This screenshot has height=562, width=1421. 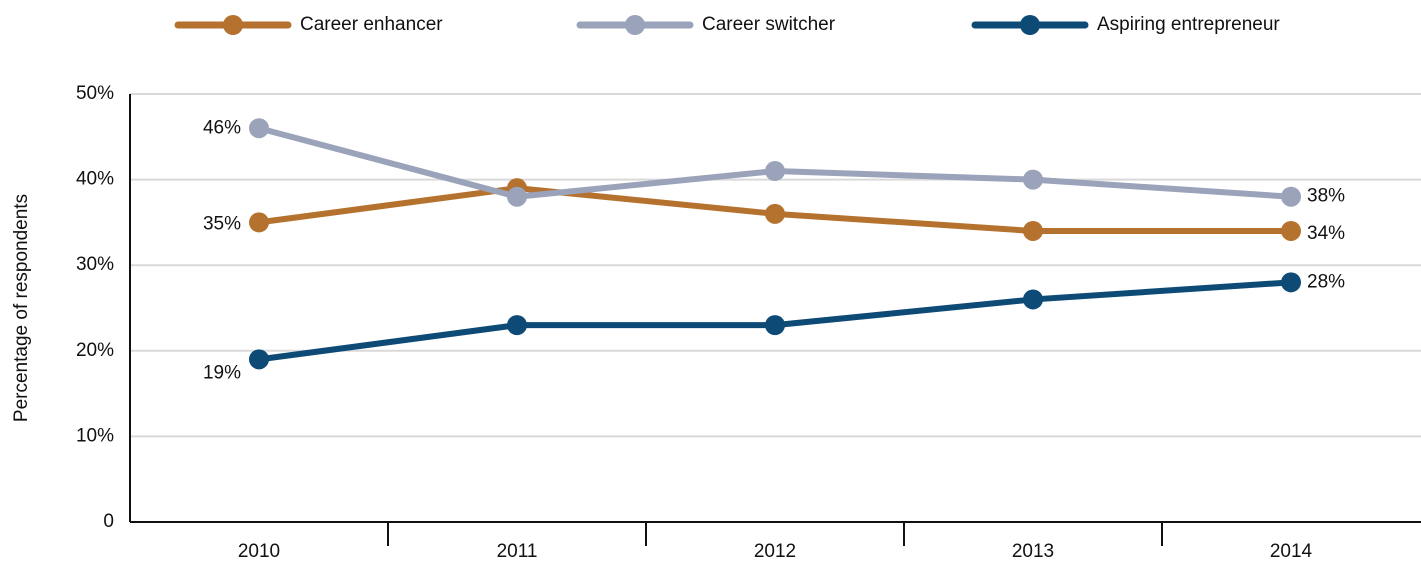 What do you see at coordinates (1326, 233) in the screenshot?
I see `data-label: 34%` at bounding box center [1326, 233].